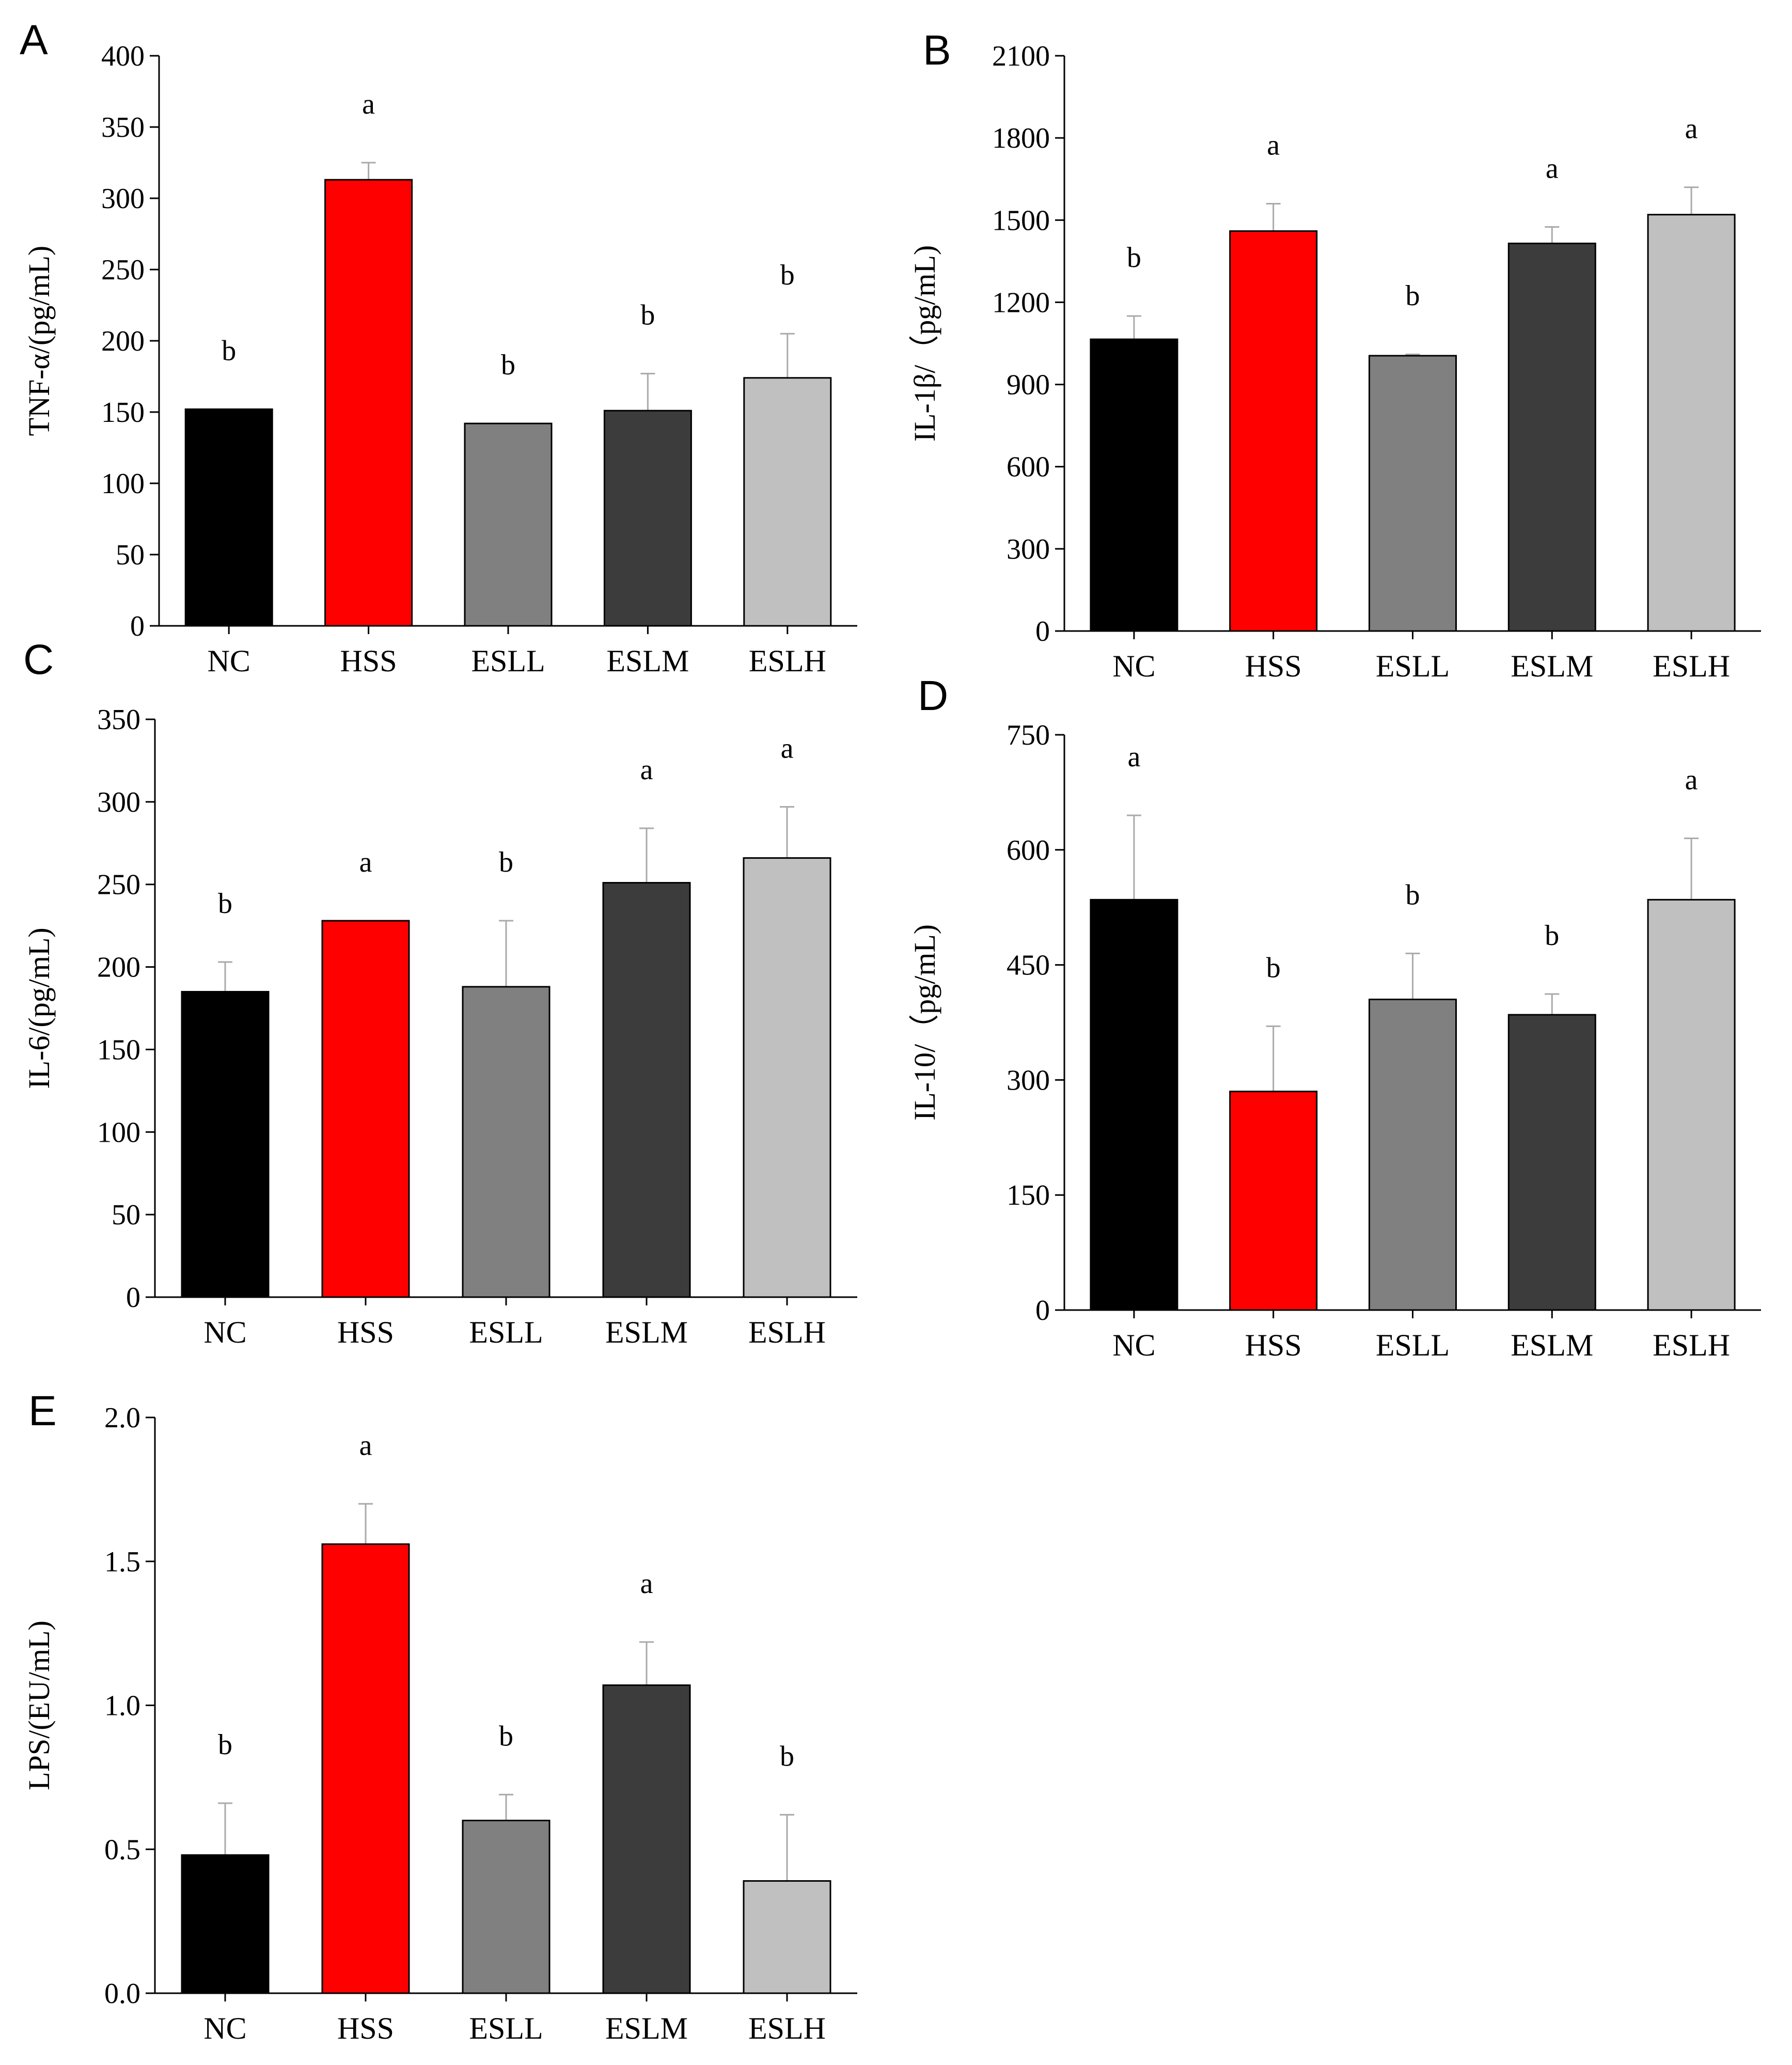  Describe the element at coordinates (506, 862) in the screenshot. I see `panel-c-significance-esll: b` at that location.